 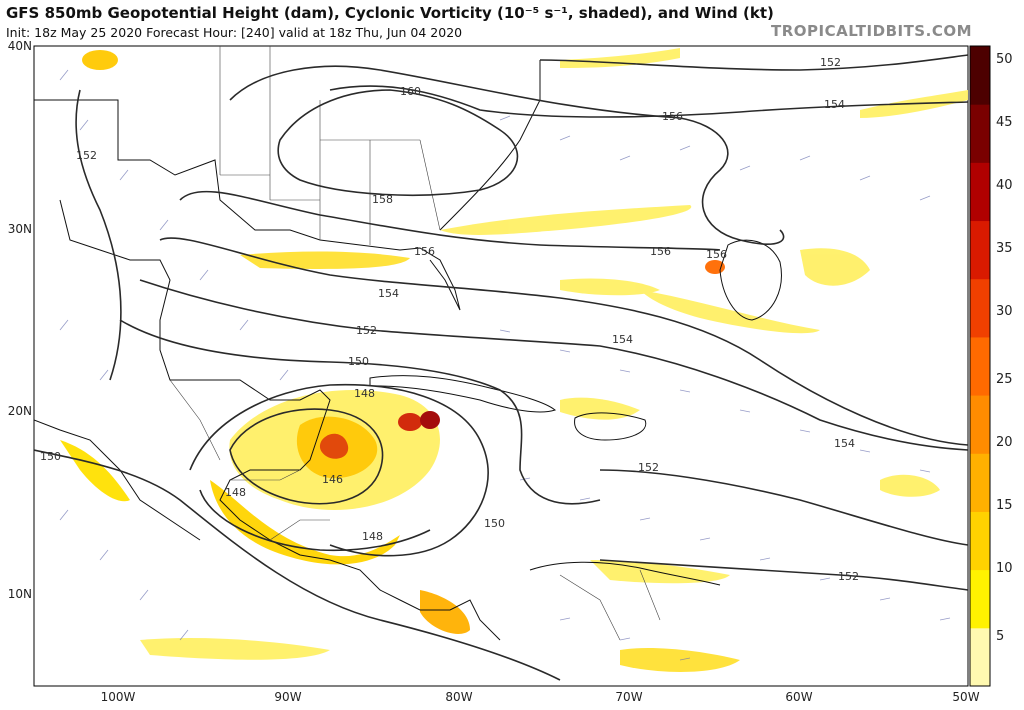 What do you see at coordinates (382, 199) in the screenshot?
I see `contour-label: 158` at bounding box center [382, 199].